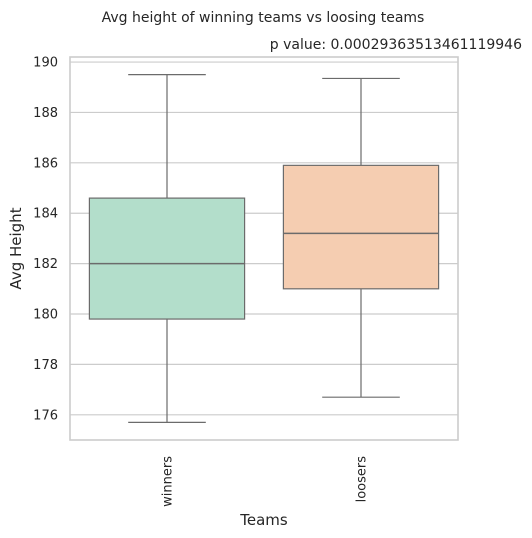 The height and width of the screenshot is (538, 532). Describe the element at coordinates (396, 45) in the screenshot. I see `chart-subtitle: p value: 0.00029363513461119946` at that location.